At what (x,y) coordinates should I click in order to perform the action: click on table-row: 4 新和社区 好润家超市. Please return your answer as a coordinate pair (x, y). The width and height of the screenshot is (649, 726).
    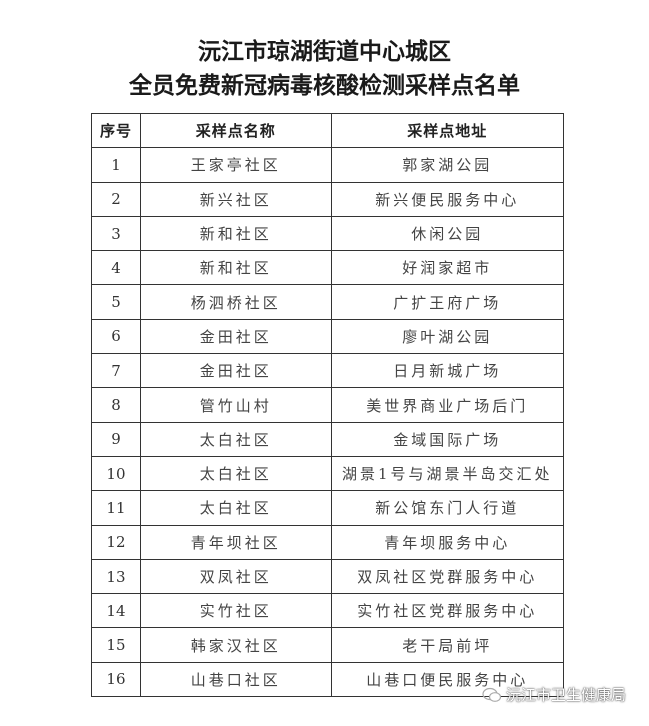
    Looking at the image, I should click on (327, 268).